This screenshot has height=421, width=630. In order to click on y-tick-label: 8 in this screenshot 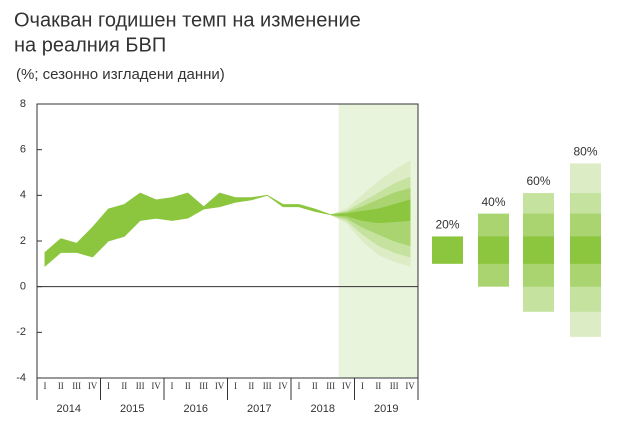, I will do `click(23, 104)`.